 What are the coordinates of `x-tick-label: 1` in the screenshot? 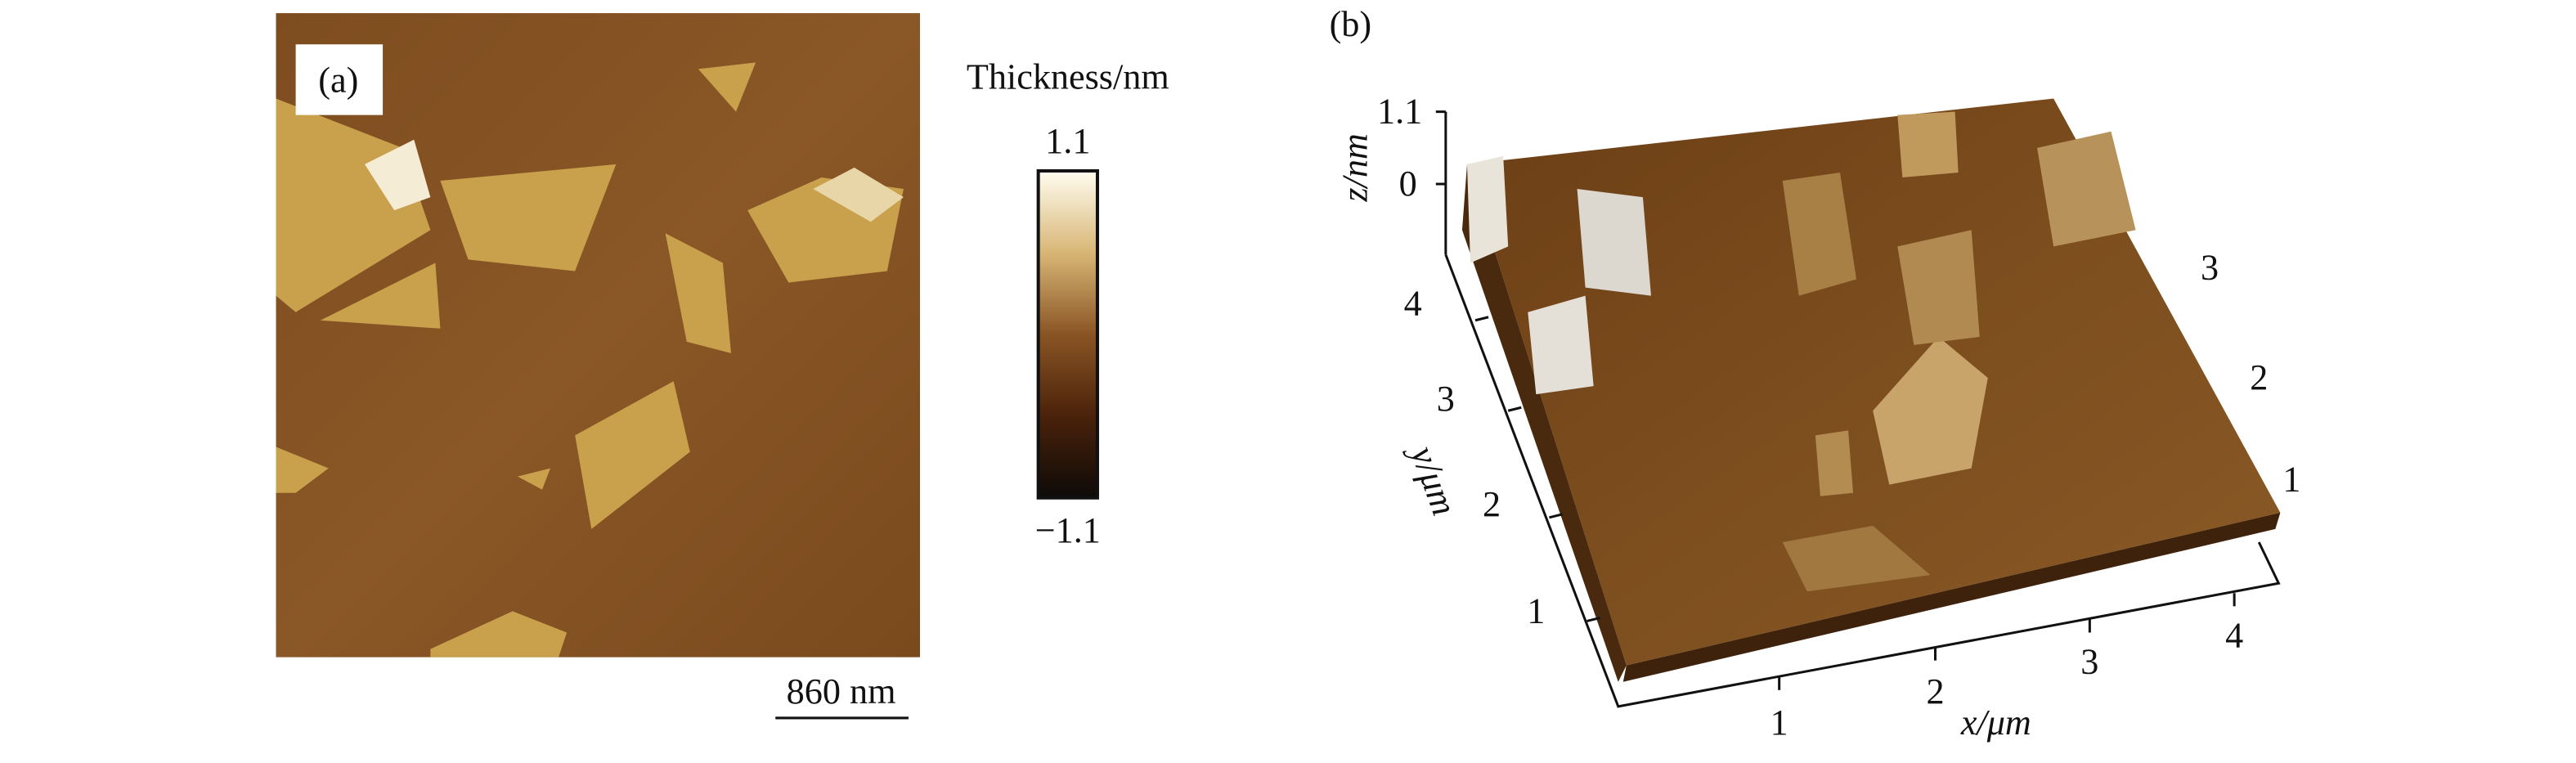 It's located at (1779, 722).